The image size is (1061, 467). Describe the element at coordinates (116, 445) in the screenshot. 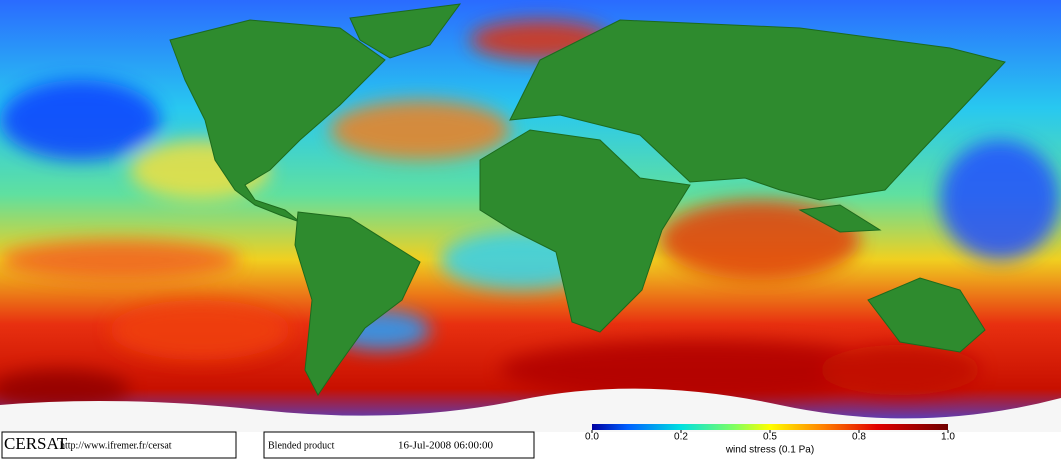

I see `url: http://www.ifremer.fr/cersat` at that location.